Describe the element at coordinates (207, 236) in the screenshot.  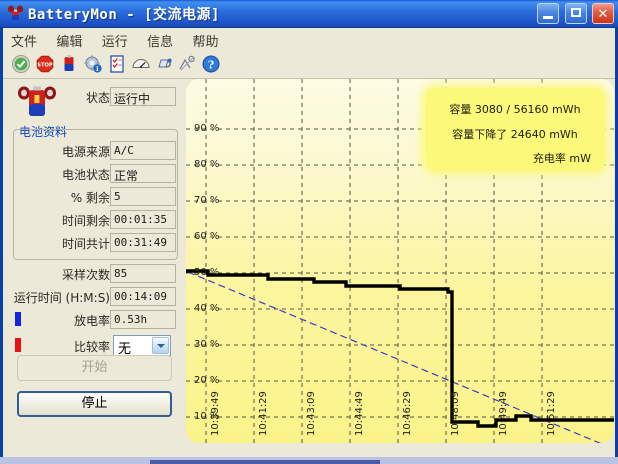
I see `ytick-60: 60 %` at that location.